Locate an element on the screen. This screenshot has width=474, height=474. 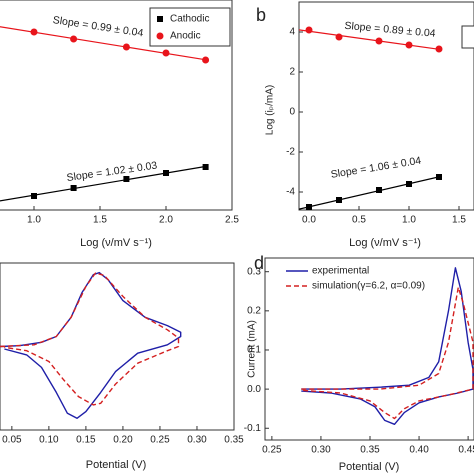
y-tick-label: 2 is located at coordinates (292, 72).